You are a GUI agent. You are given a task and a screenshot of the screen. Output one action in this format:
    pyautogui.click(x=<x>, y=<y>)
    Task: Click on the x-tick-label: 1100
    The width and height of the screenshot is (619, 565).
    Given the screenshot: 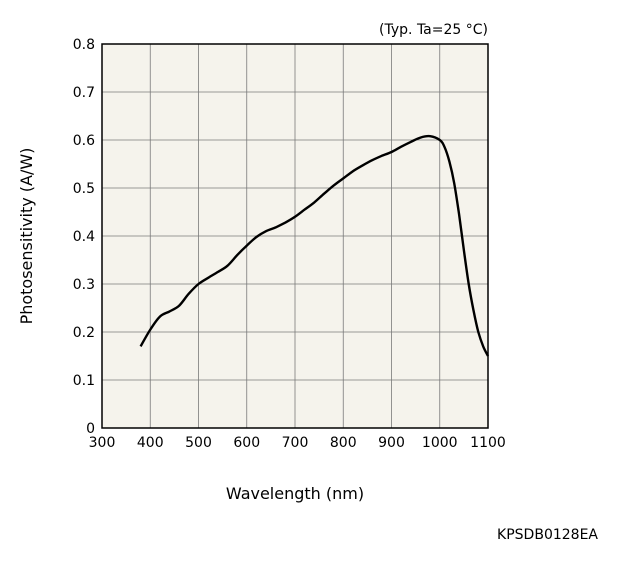 What is the action you would take?
    pyautogui.click(x=488, y=443)
    